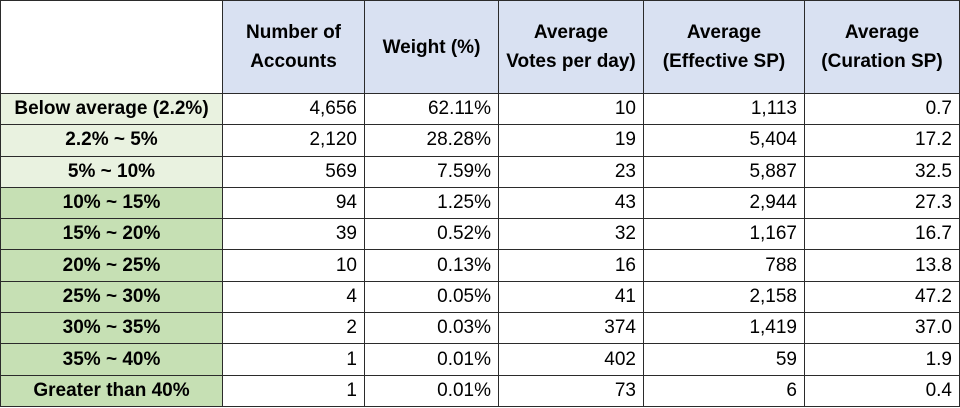  Describe the element at coordinates (882, 47) in the screenshot. I see `column-header: Average (Curation SP)` at that location.